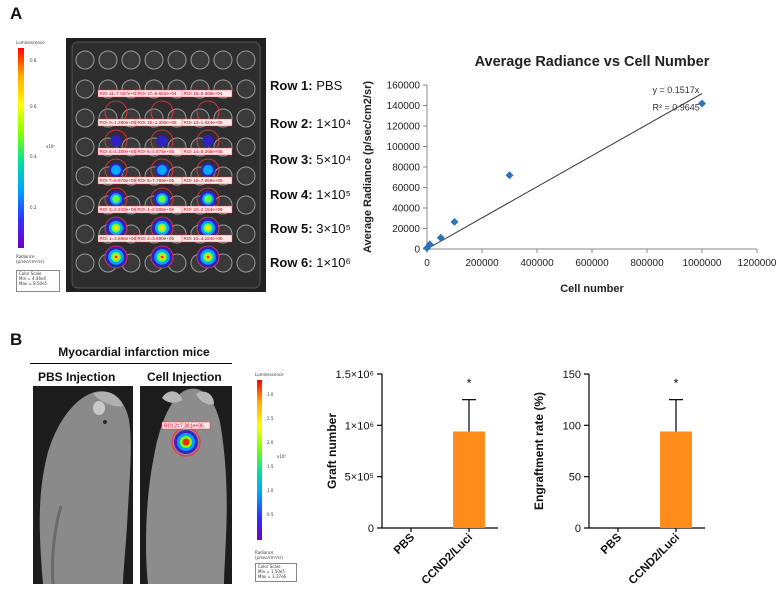 The image size is (784, 597). Describe the element at coordinates (158, 93) in the screenshot. I see `roi-label-text: ROI 17=8.622e+04` at that location.